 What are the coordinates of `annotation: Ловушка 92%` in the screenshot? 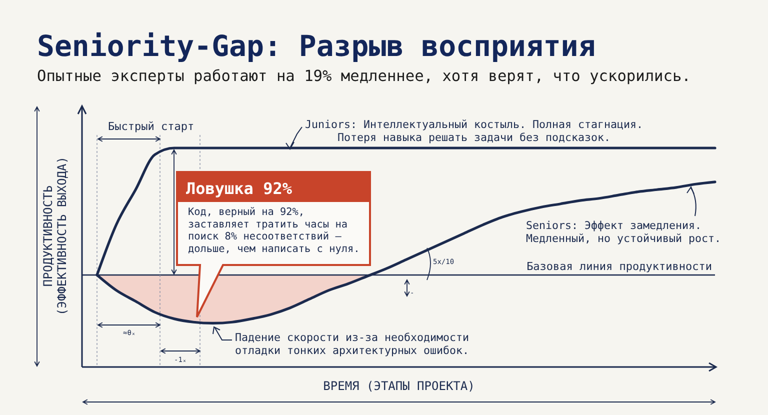 It's located at (239, 188).